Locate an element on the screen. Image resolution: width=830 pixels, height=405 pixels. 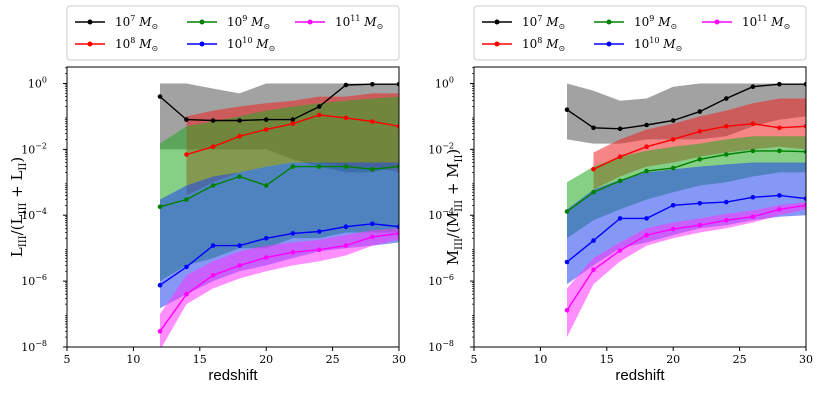
x-tick-label: 10 is located at coordinates (133, 359).